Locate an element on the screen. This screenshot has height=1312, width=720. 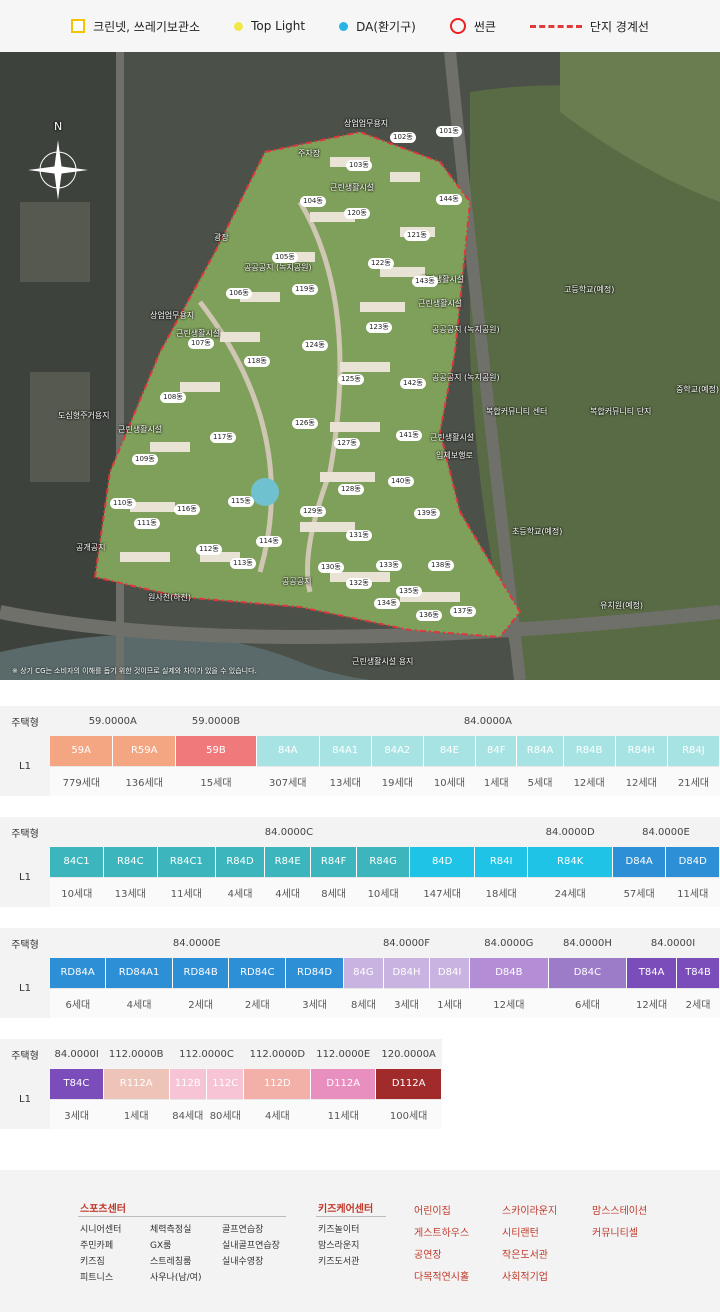
group-header: 84.0000E is located at coordinates (197, 943).